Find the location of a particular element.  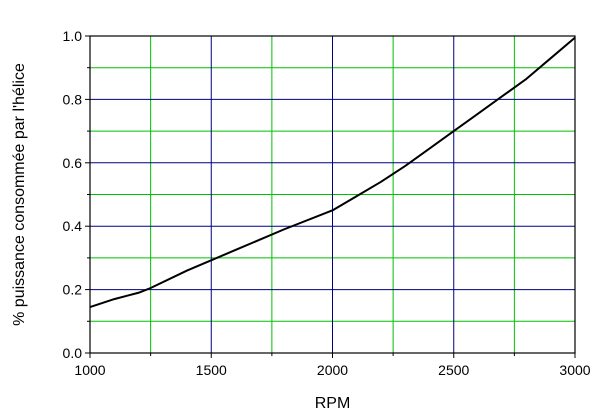

y-tick-label: 1.0 is located at coordinates (73, 36).